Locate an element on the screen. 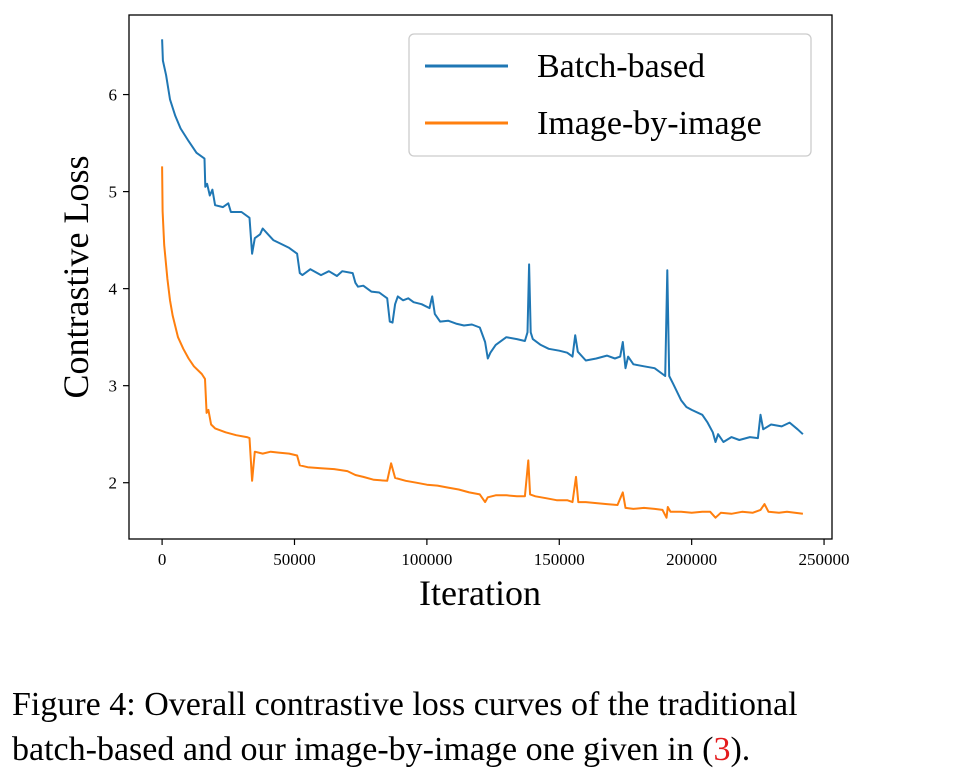 This screenshot has height=783, width=973. legend-box is located at coordinates (610, 95).